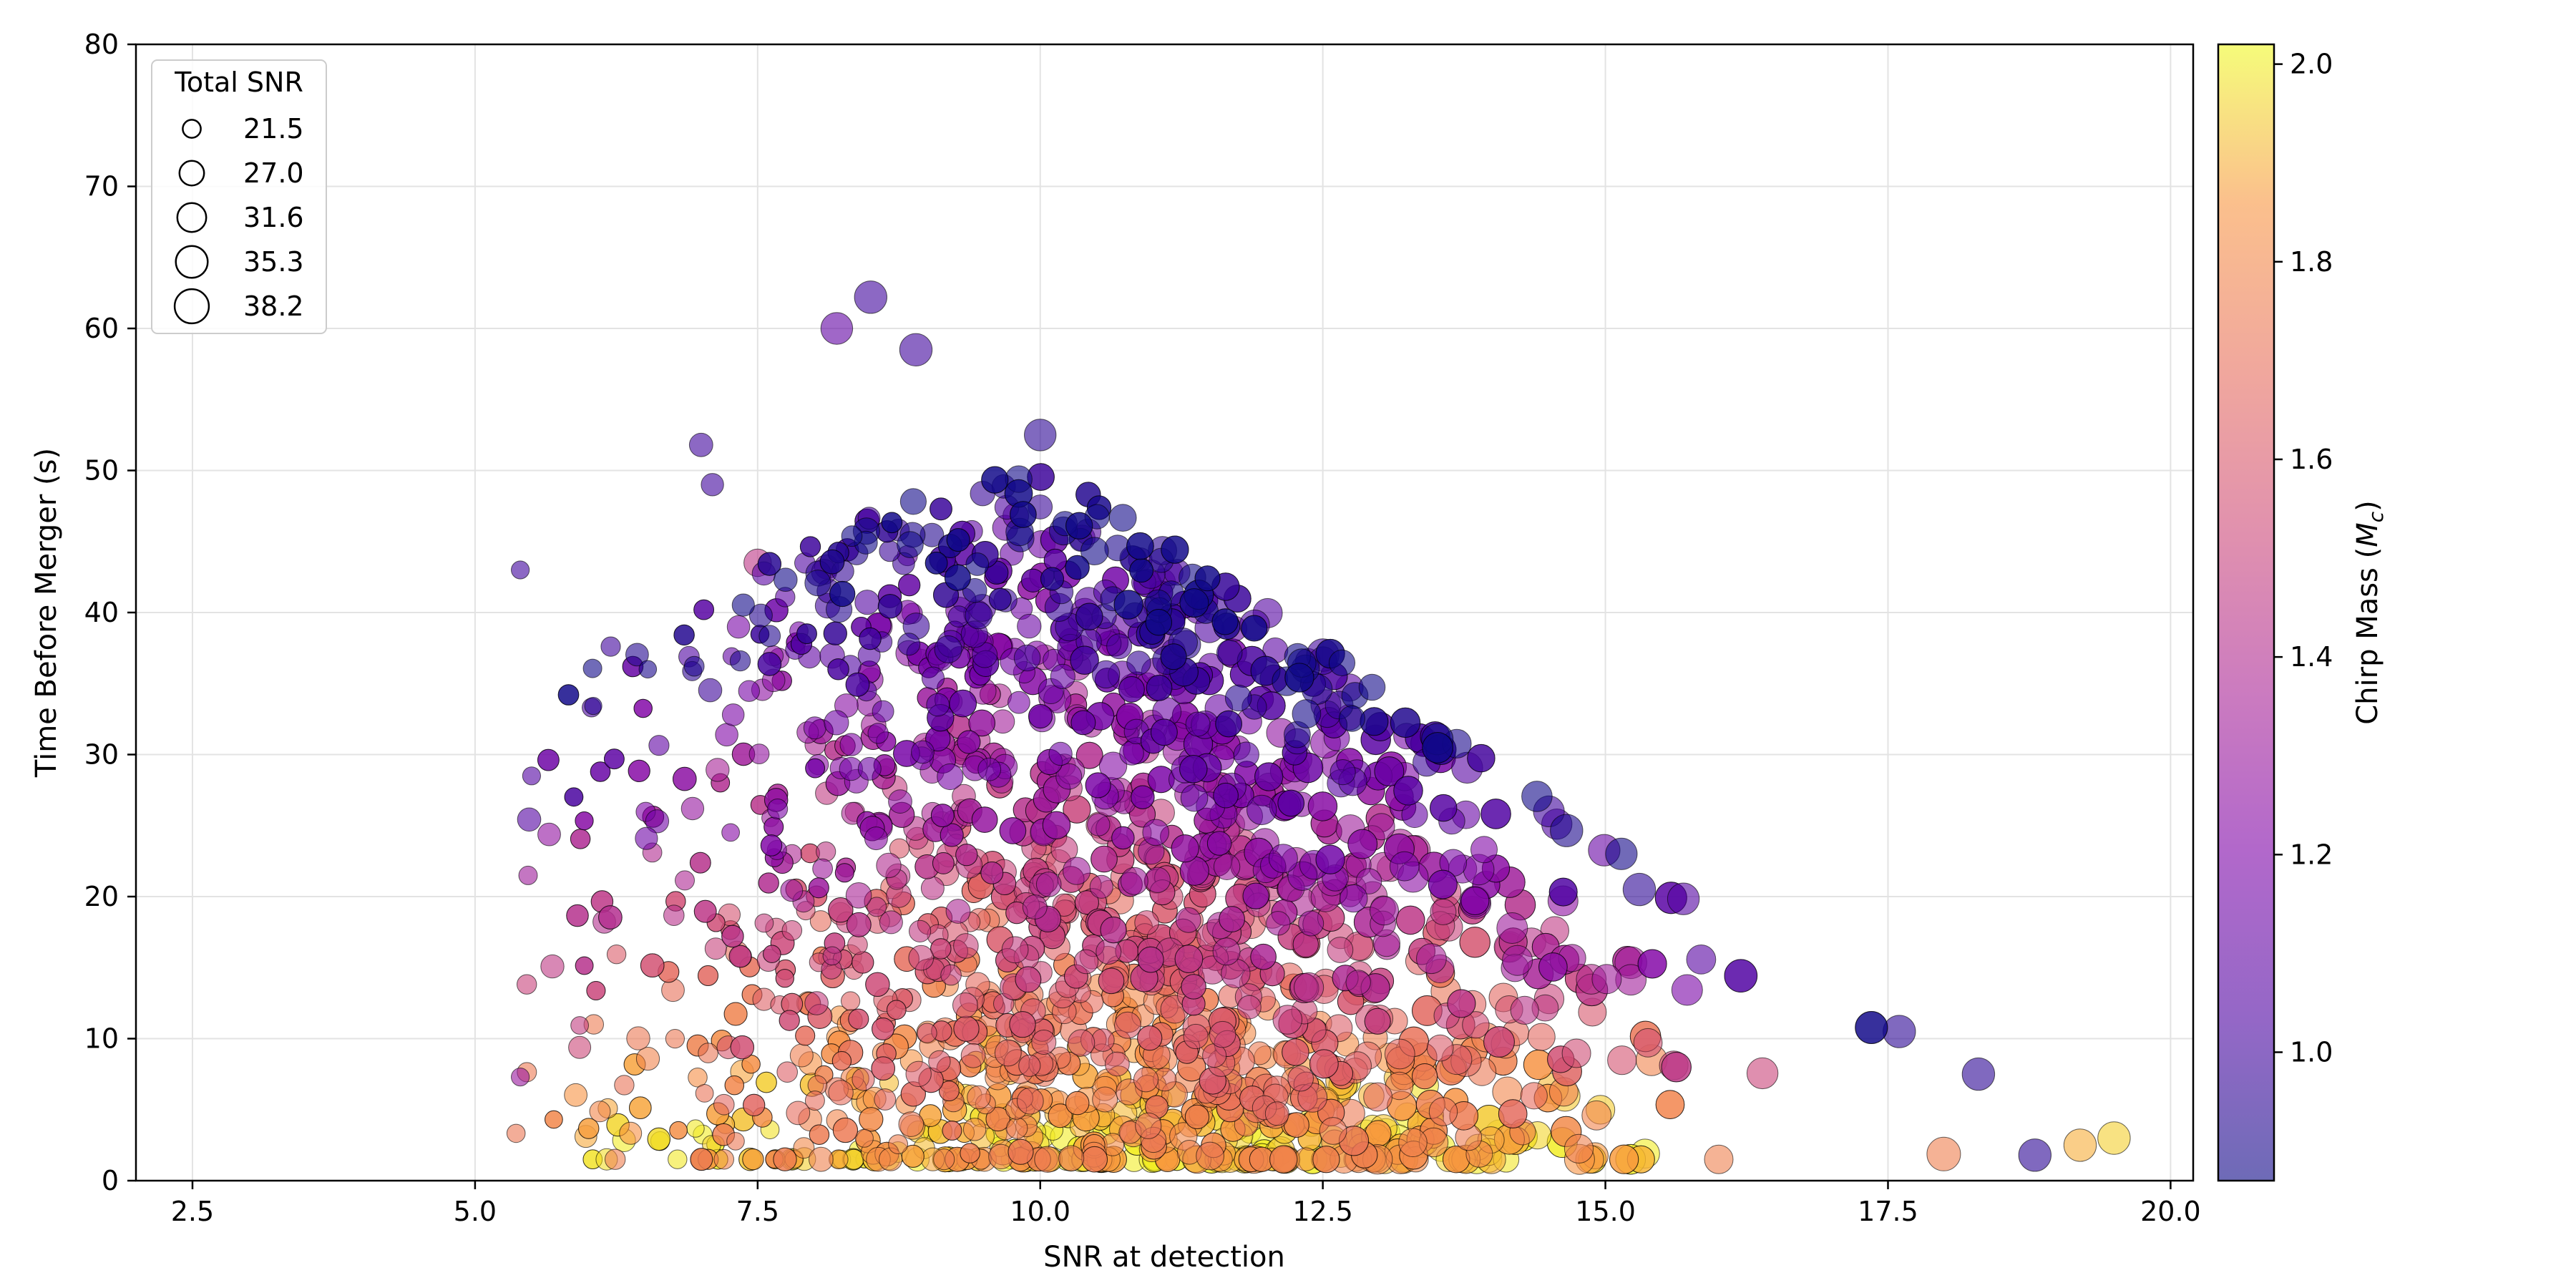  Describe the element at coordinates (757, 1211) in the screenshot. I see `x-tick-label: 7.5` at that location.